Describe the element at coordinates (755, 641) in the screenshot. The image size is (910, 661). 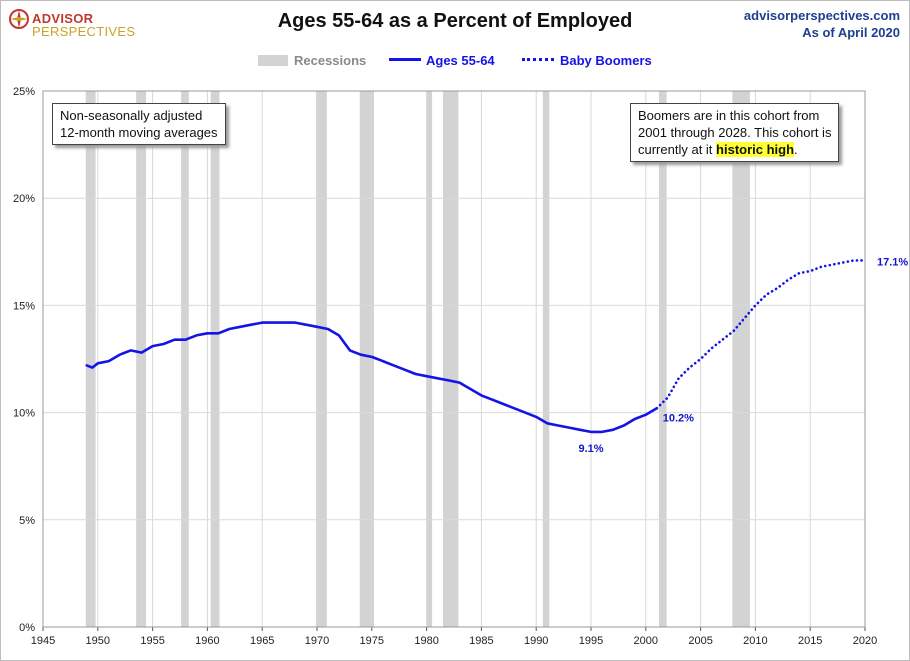
I see `x-tick-label: 2010` at that location.